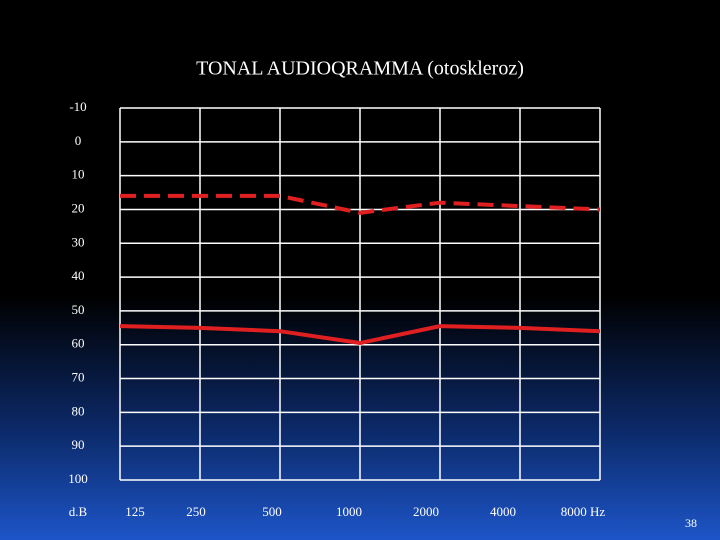 This screenshot has height=540, width=720. I want to click on y-tick-label: 90, so click(78, 444).